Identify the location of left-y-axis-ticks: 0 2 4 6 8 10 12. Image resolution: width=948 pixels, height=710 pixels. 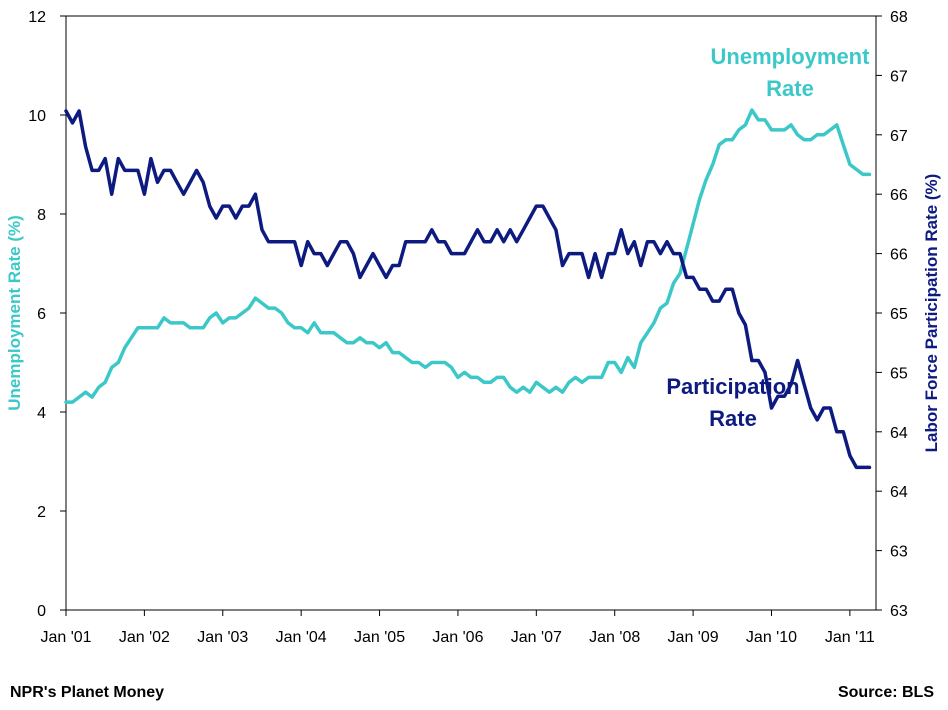
(47, 314).